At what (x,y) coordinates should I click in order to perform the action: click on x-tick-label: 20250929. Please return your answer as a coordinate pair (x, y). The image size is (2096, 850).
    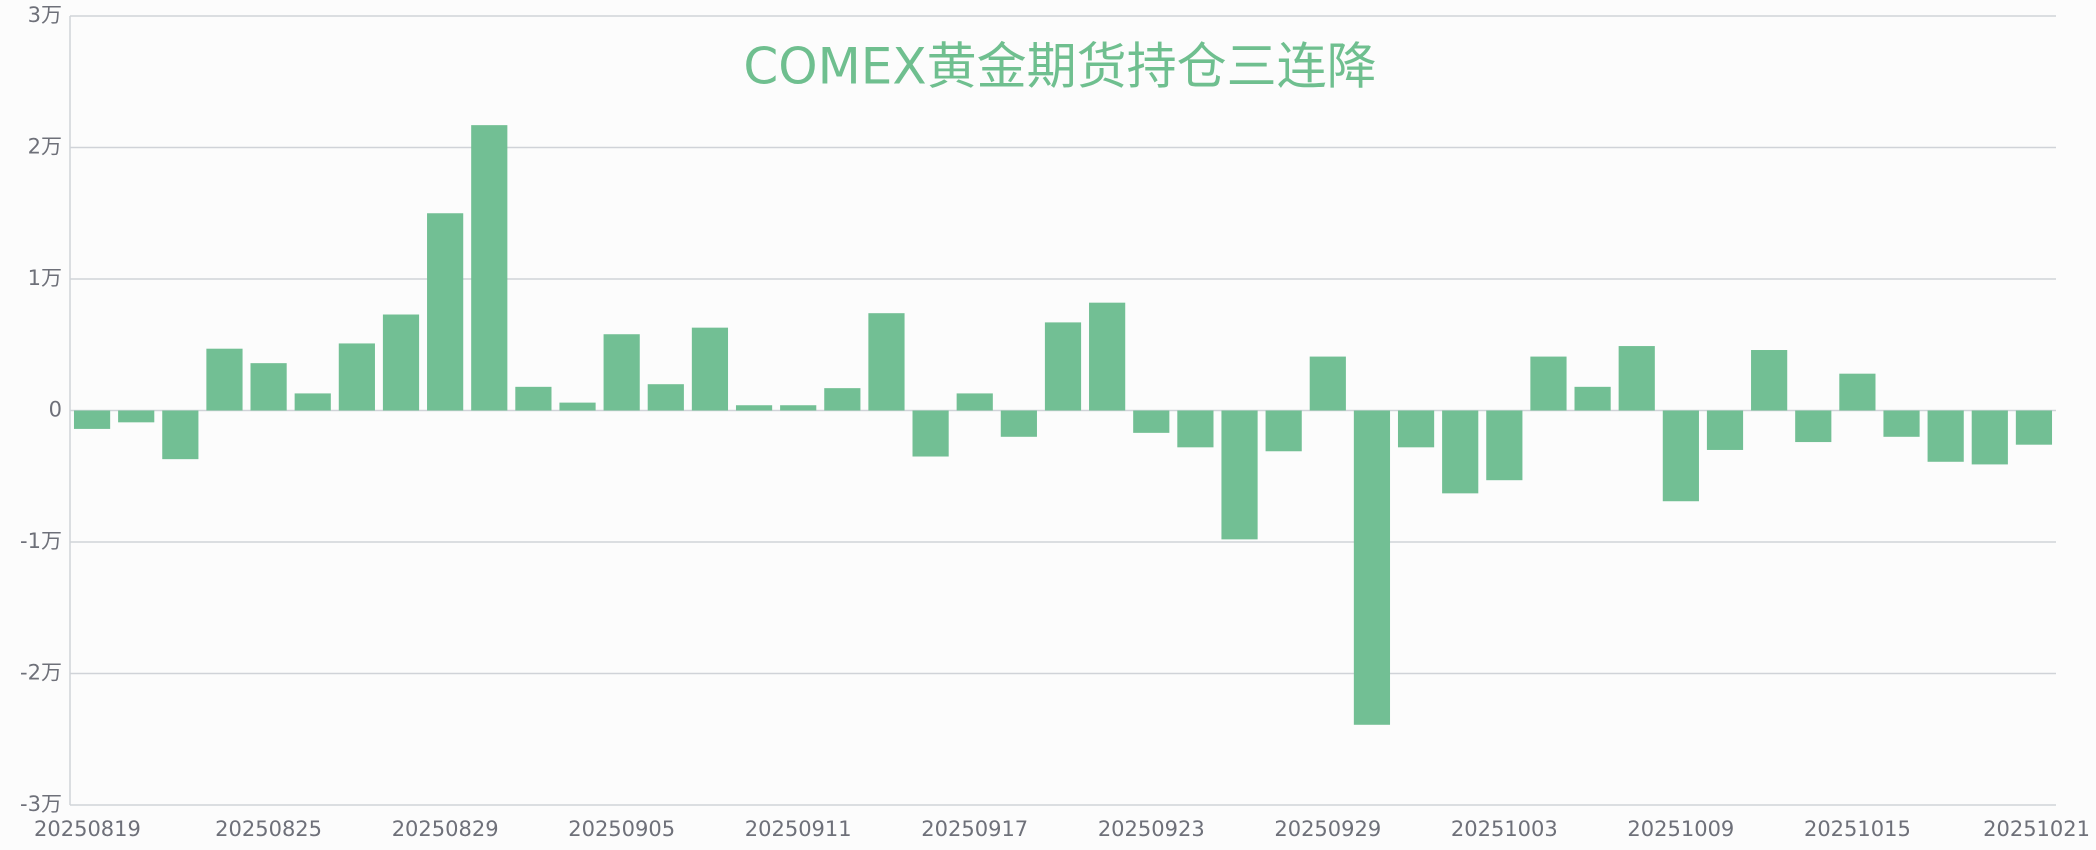
    Looking at the image, I should click on (1327, 829).